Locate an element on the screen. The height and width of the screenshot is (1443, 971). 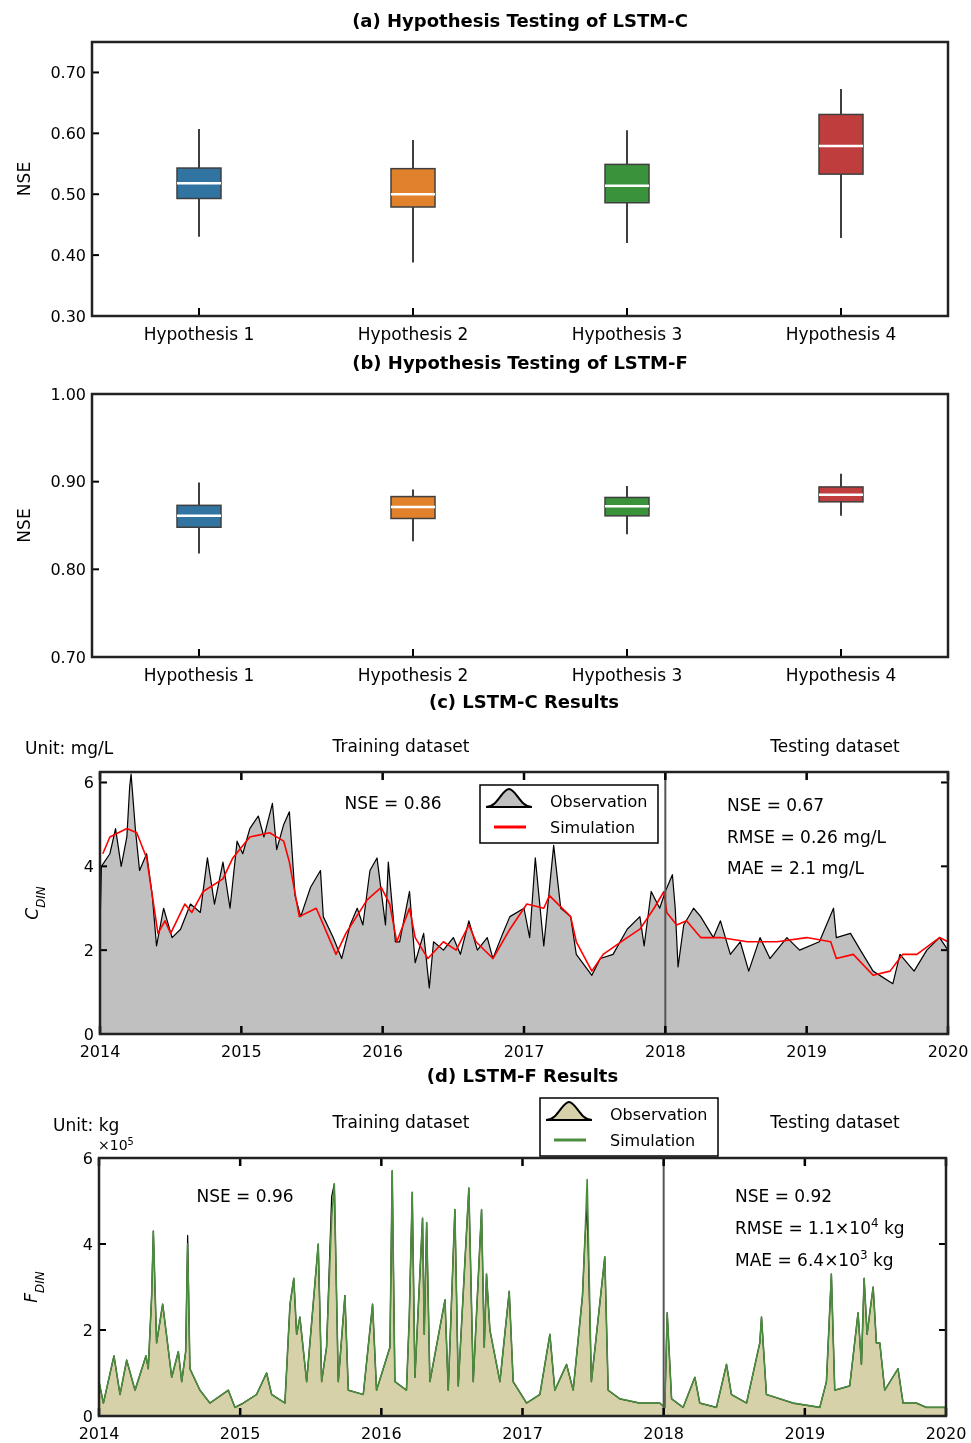
annotation: RMSE = 0.26 mg/L is located at coordinates (807, 837).